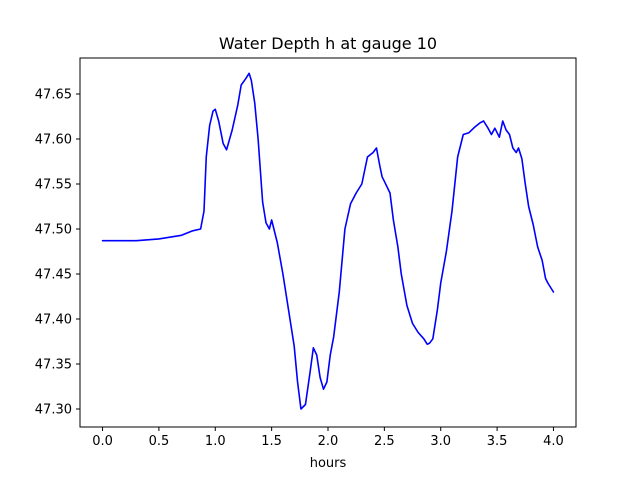 This screenshot has height=480, width=640. I want to click on x-tick-label: 3.5, so click(497, 441).